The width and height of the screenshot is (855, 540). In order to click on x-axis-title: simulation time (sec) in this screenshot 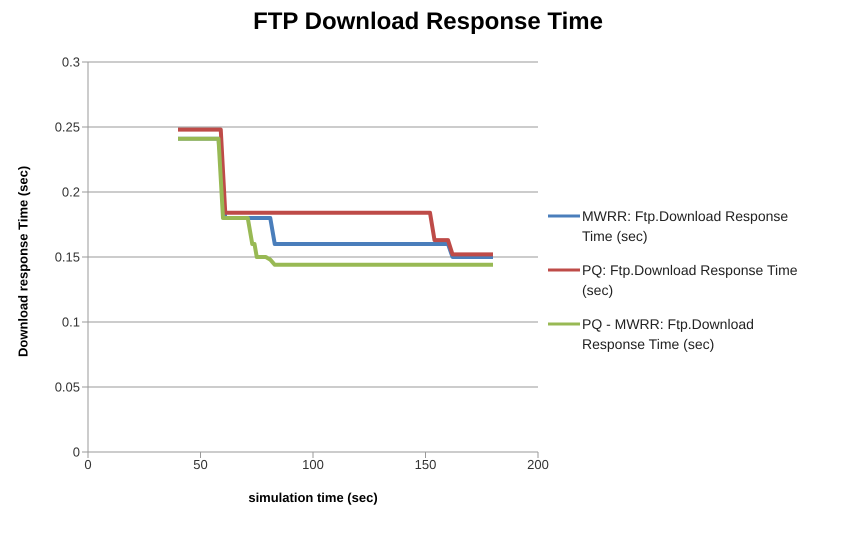, I will do `click(313, 497)`.